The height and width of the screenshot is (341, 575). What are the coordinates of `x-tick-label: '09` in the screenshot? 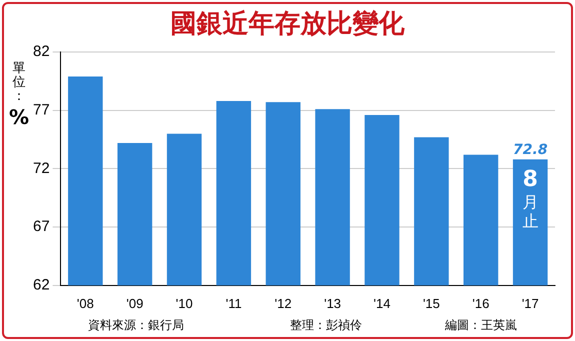 It's located at (135, 303).